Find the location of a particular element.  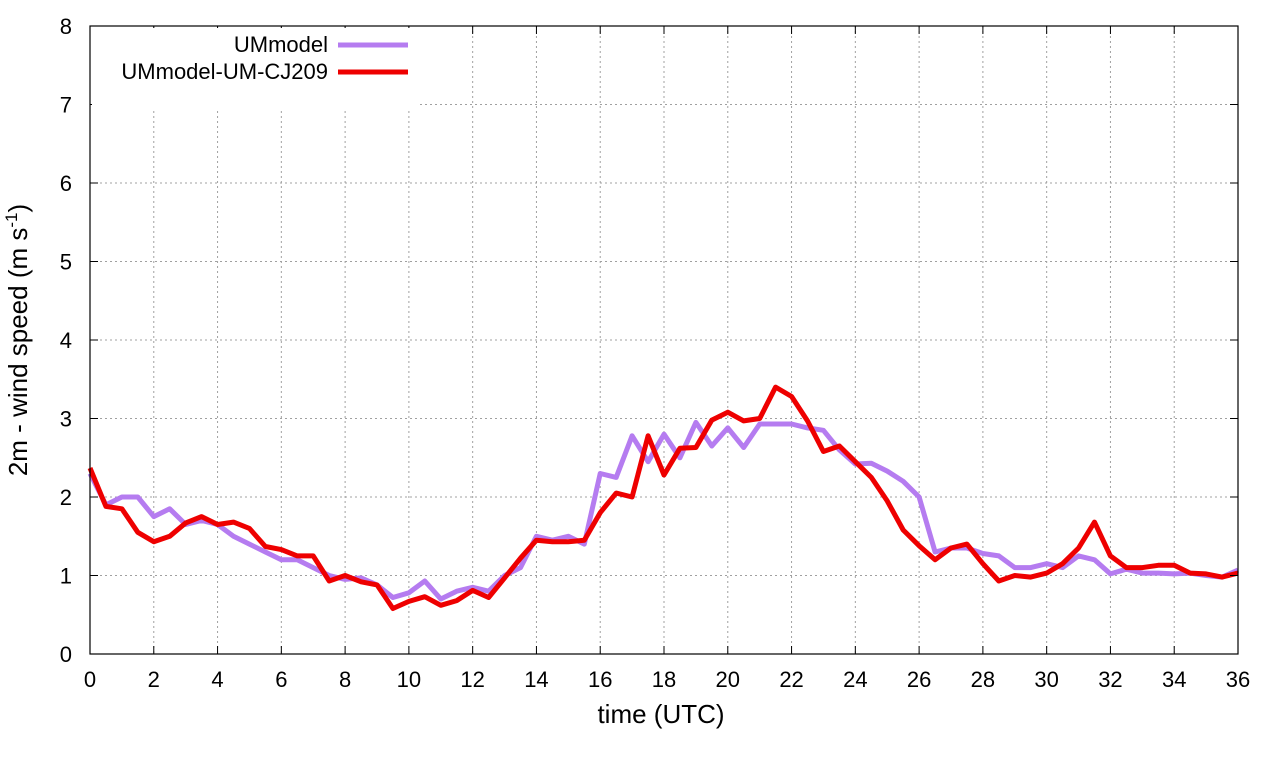

x-tick-label: 12 is located at coordinates (472, 679).